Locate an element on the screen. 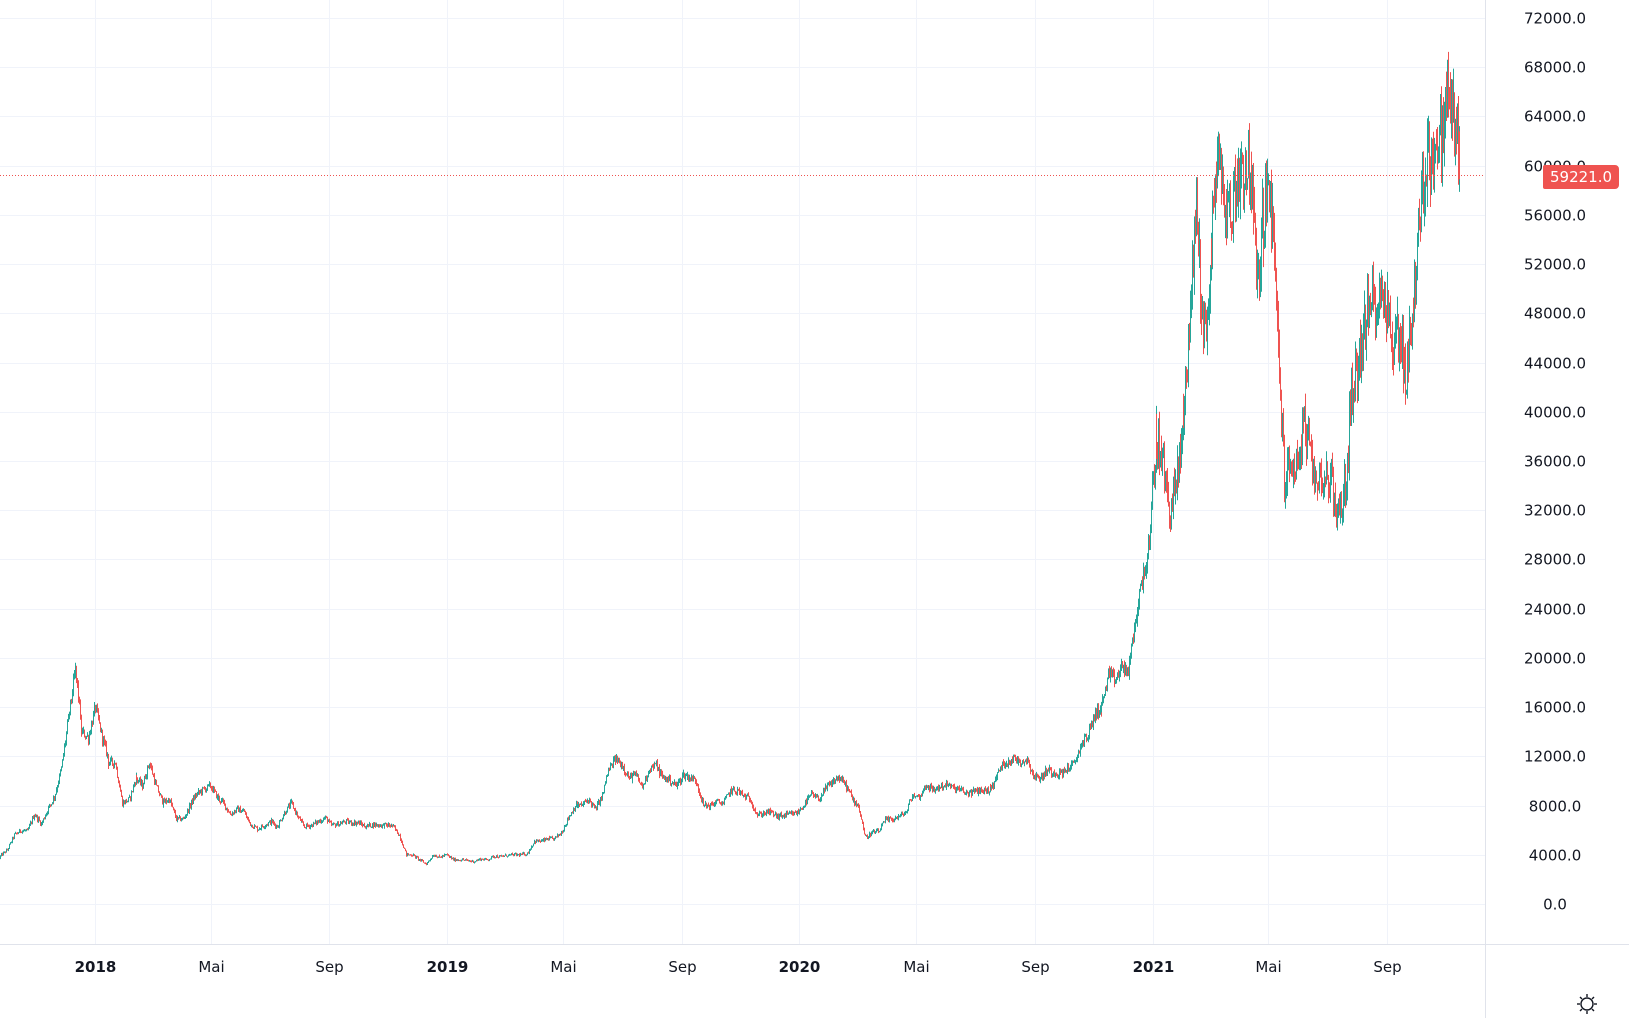 The height and width of the screenshot is (1020, 1629). time-tick-label: Sep is located at coordinates (329, 967).